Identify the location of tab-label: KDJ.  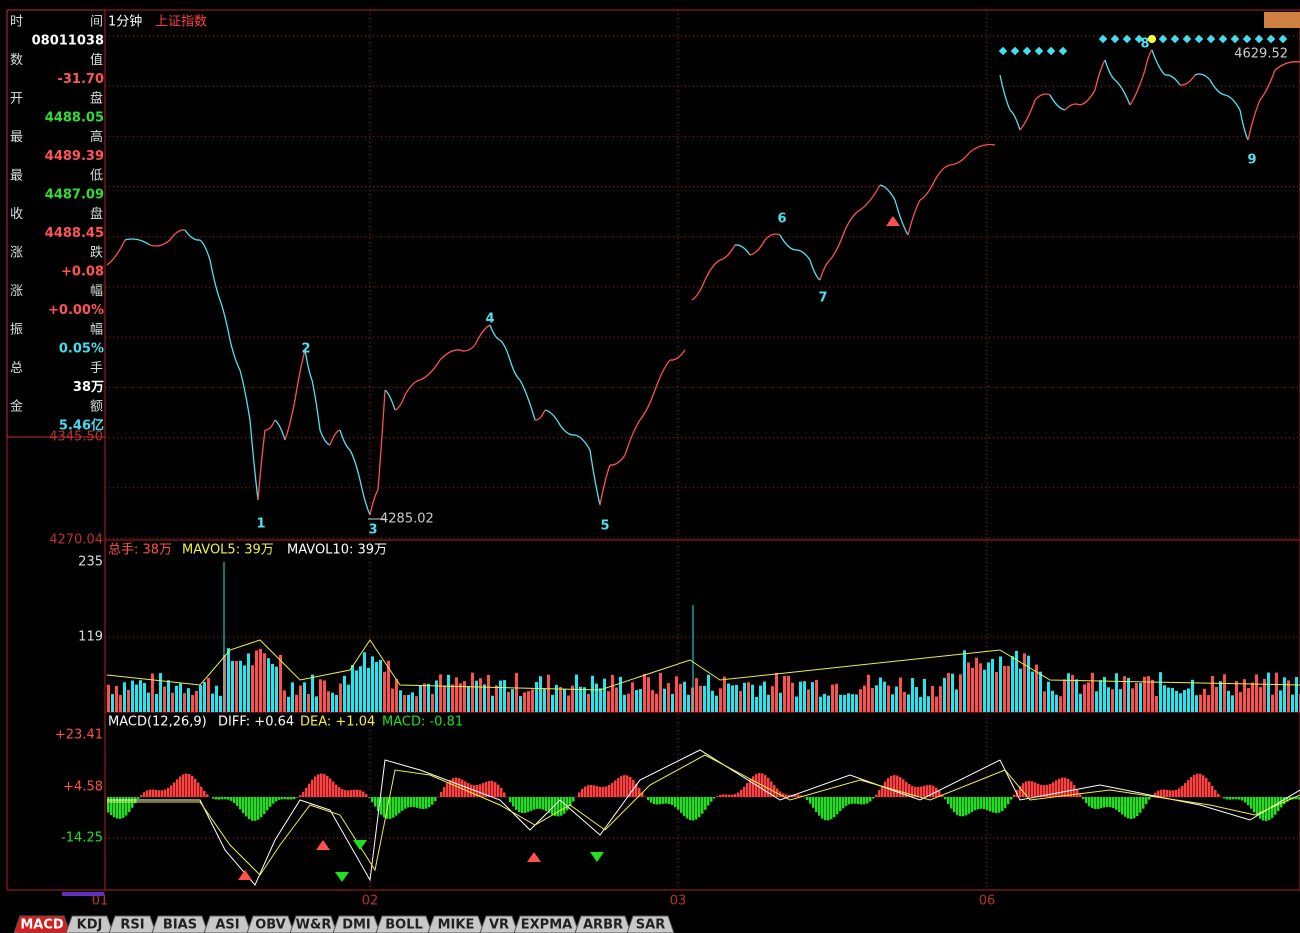
(90, 925).